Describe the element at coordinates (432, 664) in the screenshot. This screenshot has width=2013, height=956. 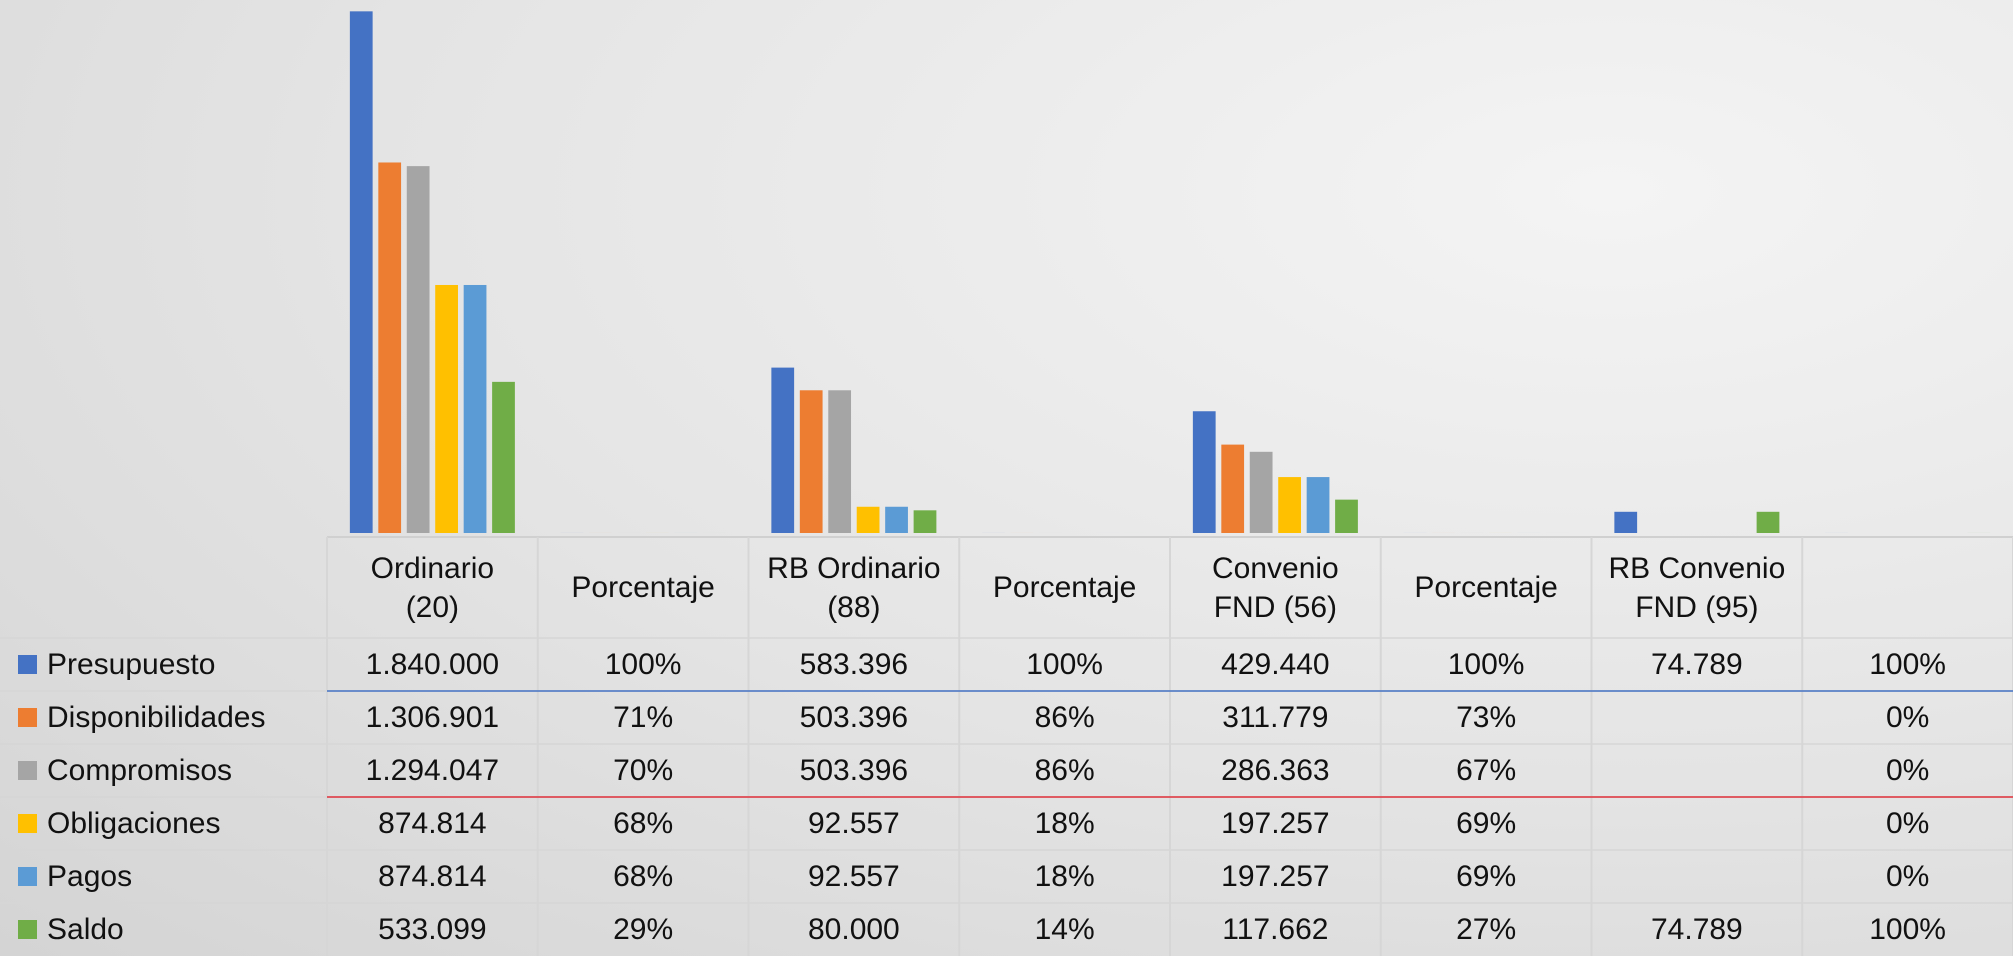
I see `table-value: 1.840.000` at that location.